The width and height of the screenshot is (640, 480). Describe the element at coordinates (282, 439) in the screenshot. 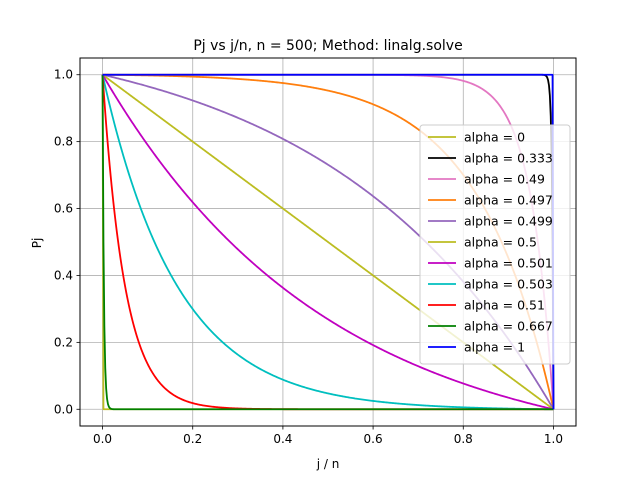

I see `x-tick-label: 0.4` at that location.